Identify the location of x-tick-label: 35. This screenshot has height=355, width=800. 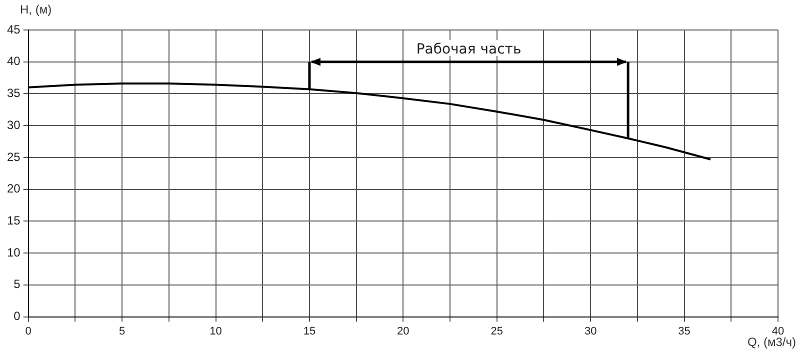
(684, 331).